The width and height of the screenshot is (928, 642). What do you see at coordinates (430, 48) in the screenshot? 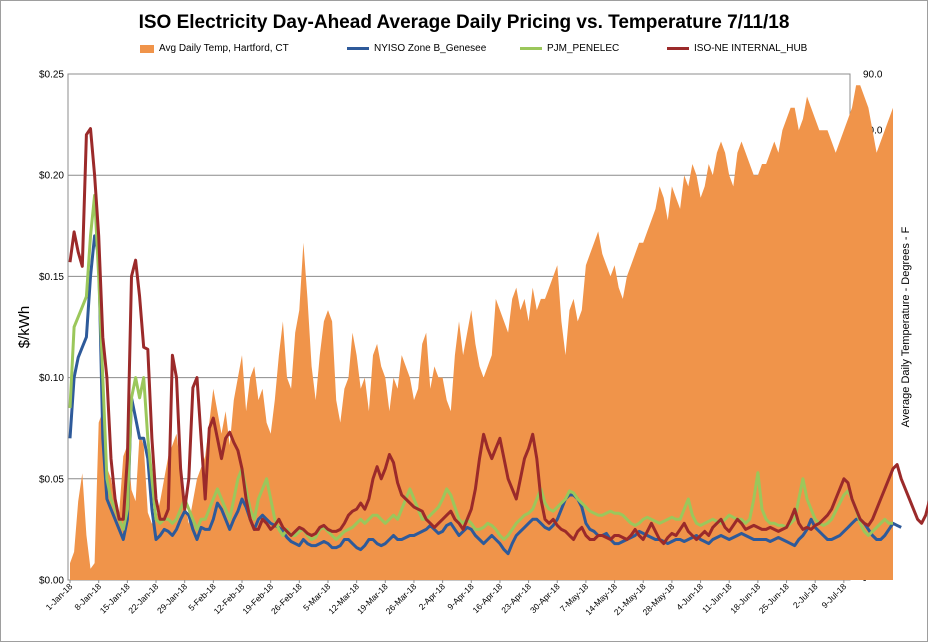
I see `legend-label-nyiso: NYISO Zone B_Genesee` at bounding box center [430, 48].